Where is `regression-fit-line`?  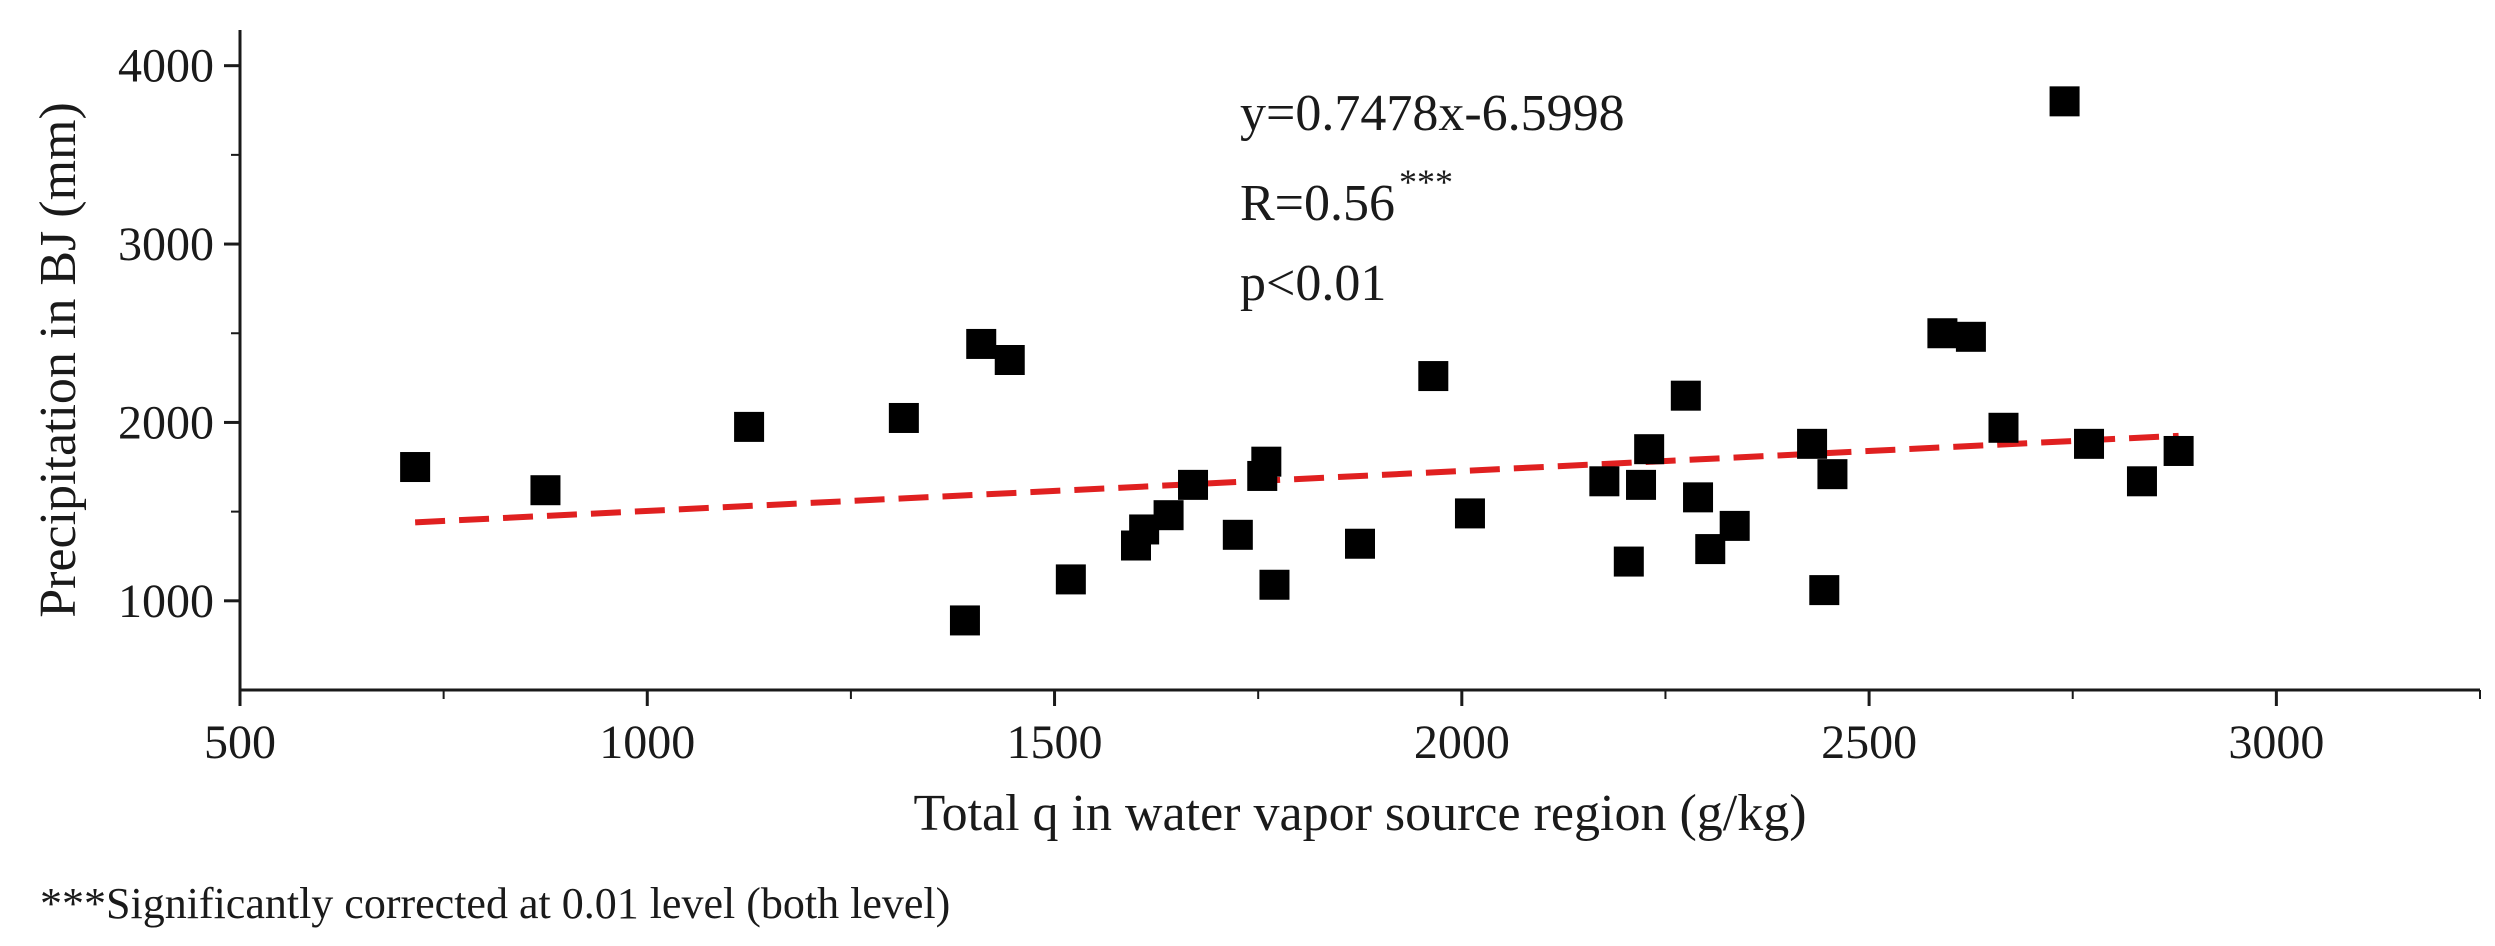 regression-fit-line is located at coordinates (1296, 479).